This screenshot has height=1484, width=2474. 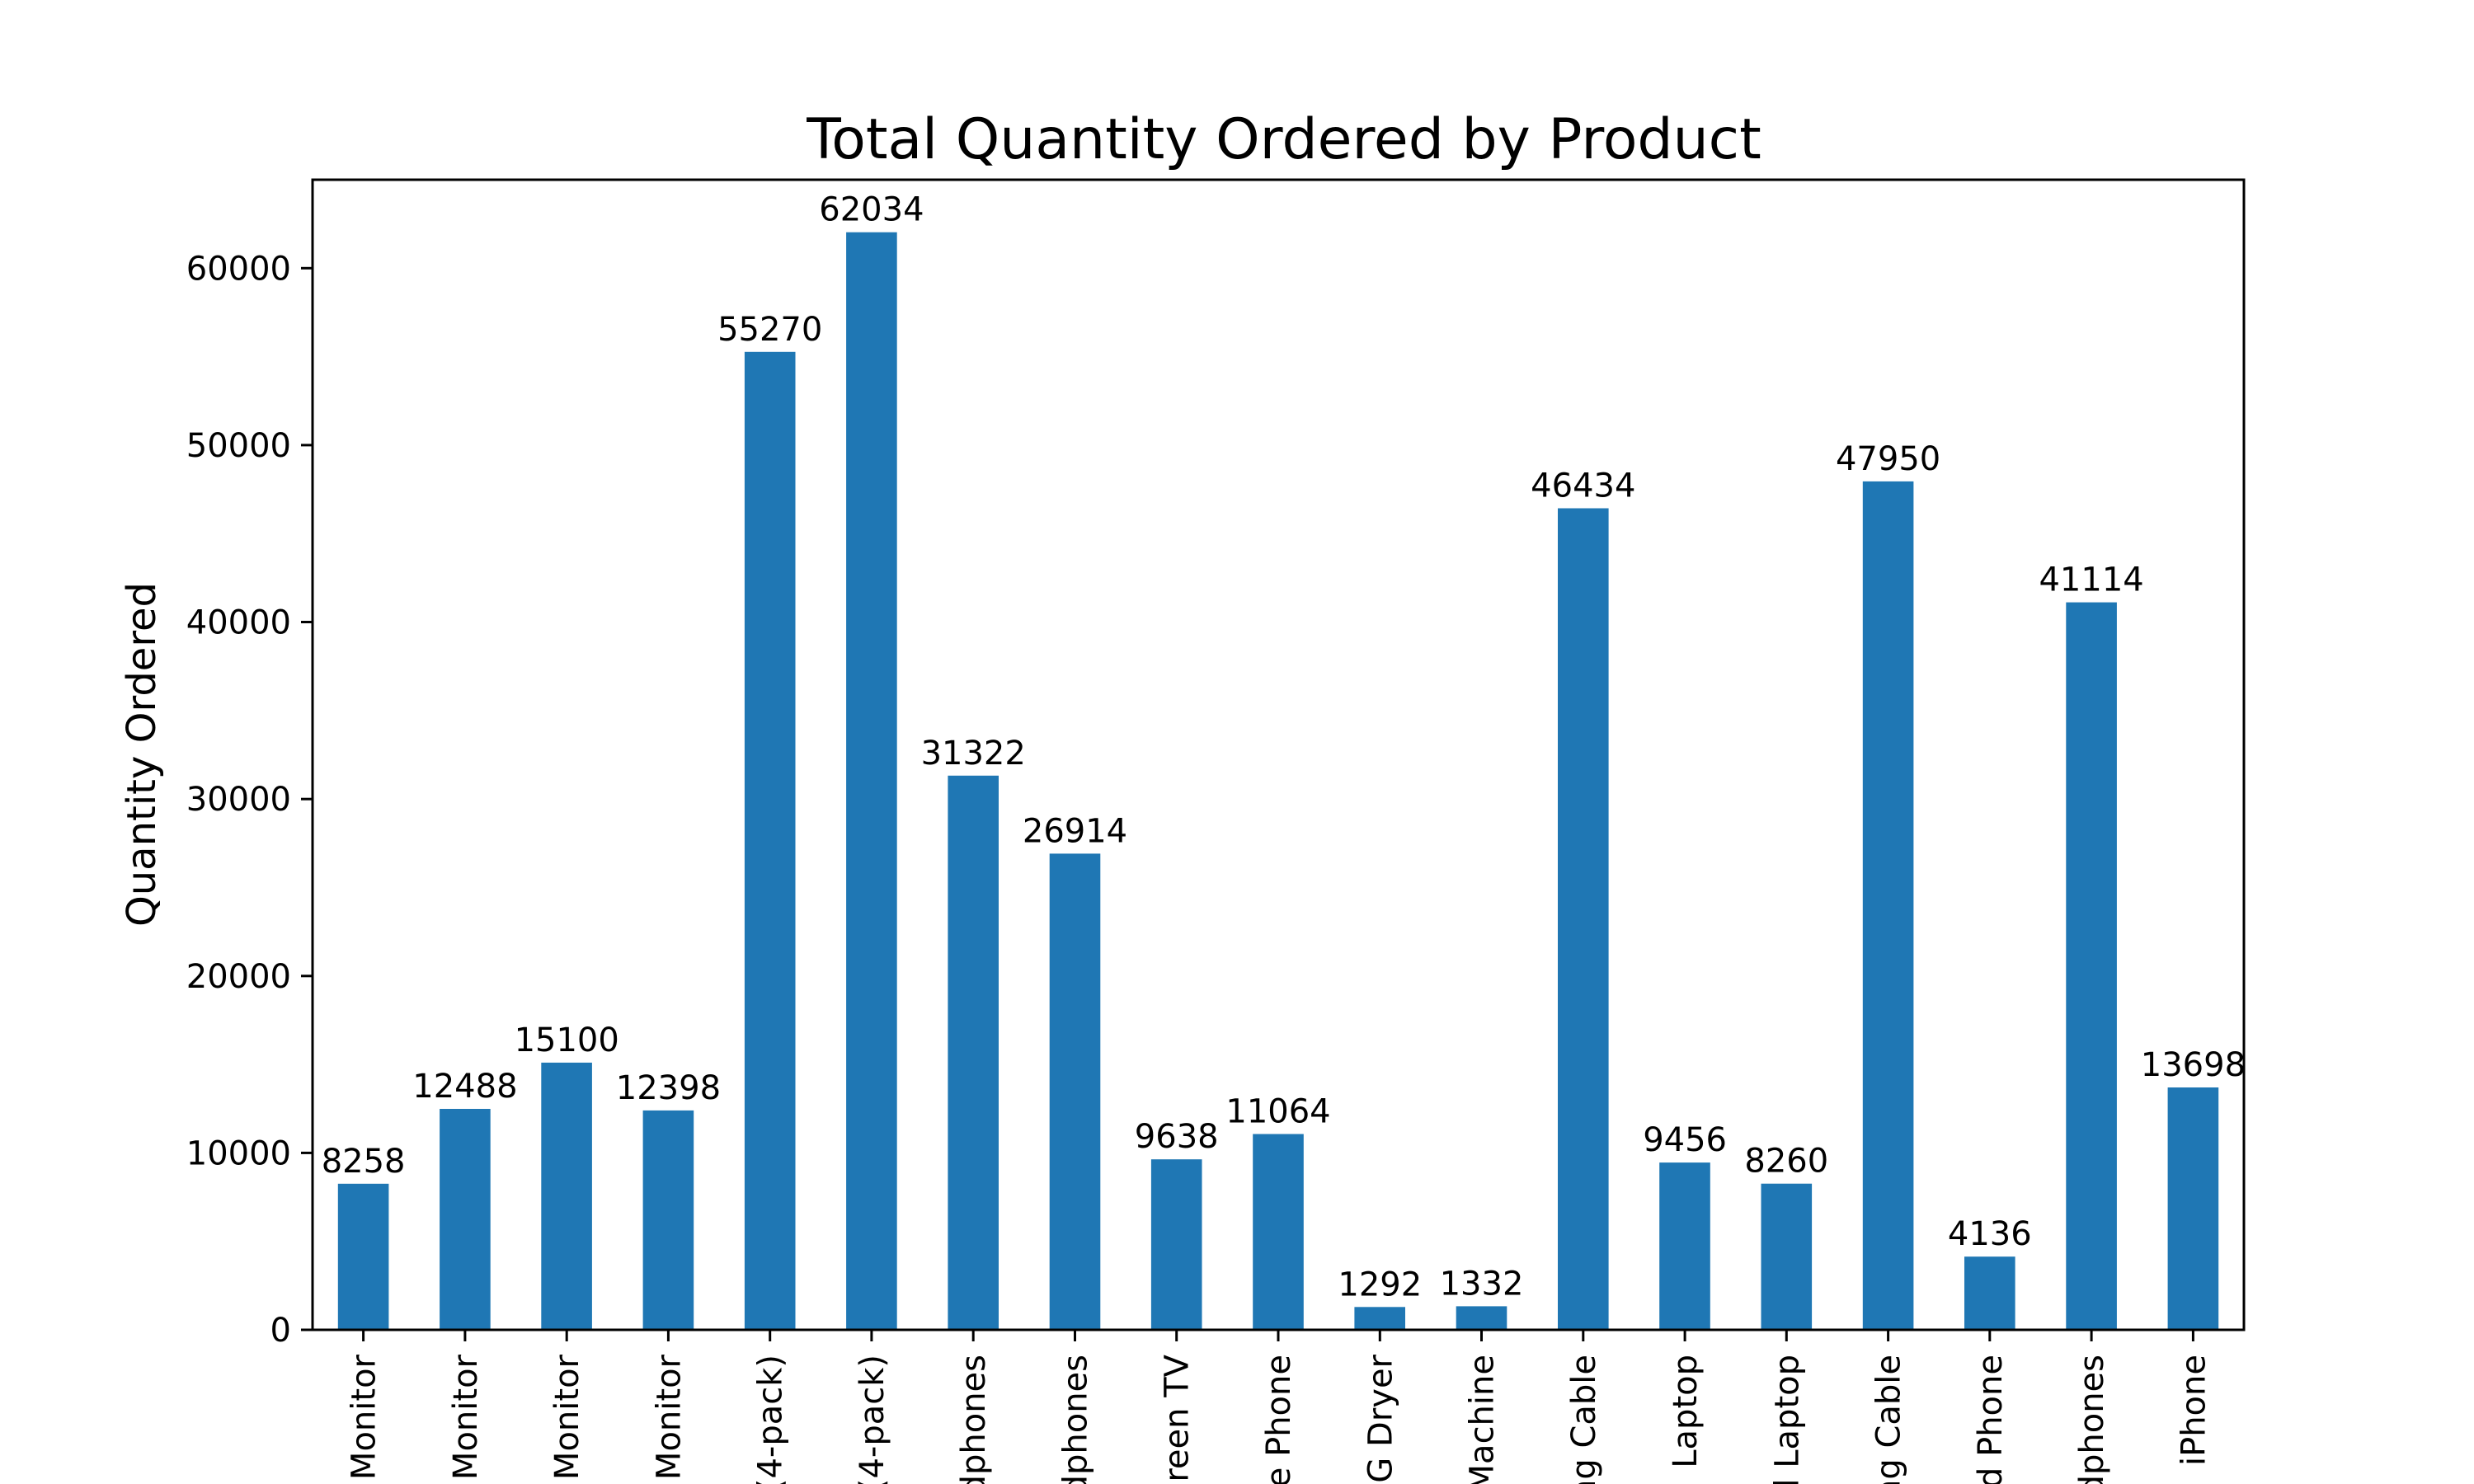 I want to click on x-tick-label-6: dphones, so click(x=974, y=1419).